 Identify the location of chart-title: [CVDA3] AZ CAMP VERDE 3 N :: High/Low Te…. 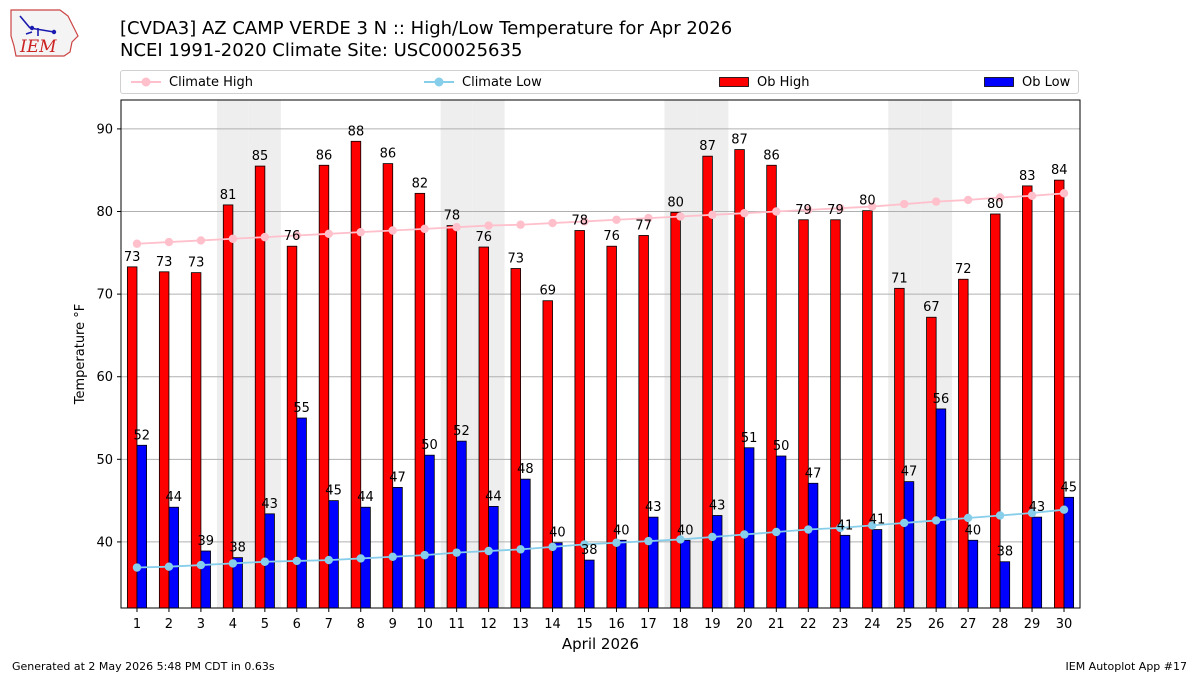
(426, 28).